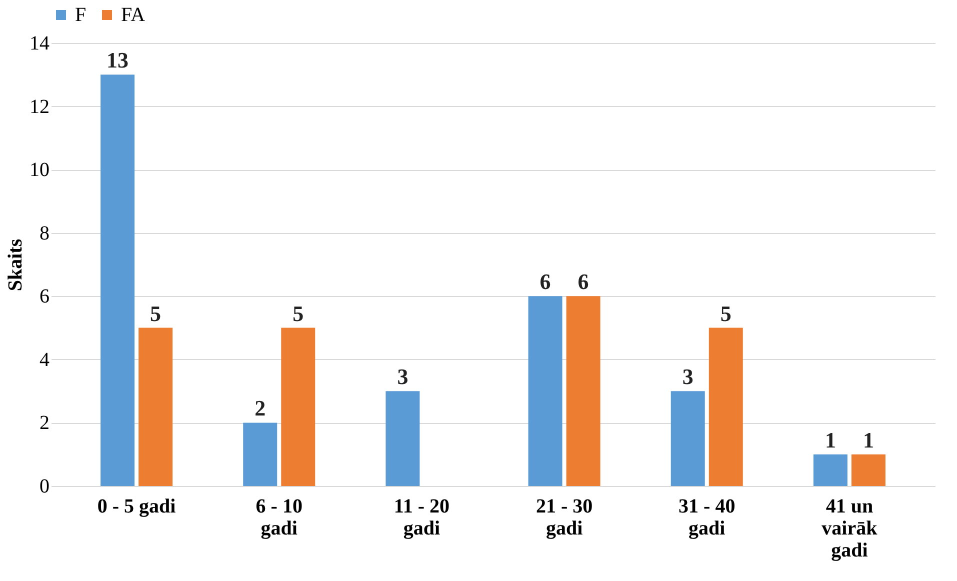 This screenshot has width=957, height=581. Describe the element at coordinates (279, 518) in the screenshot. I see `x-tick-label: 6 - 10 gadi` at that location.